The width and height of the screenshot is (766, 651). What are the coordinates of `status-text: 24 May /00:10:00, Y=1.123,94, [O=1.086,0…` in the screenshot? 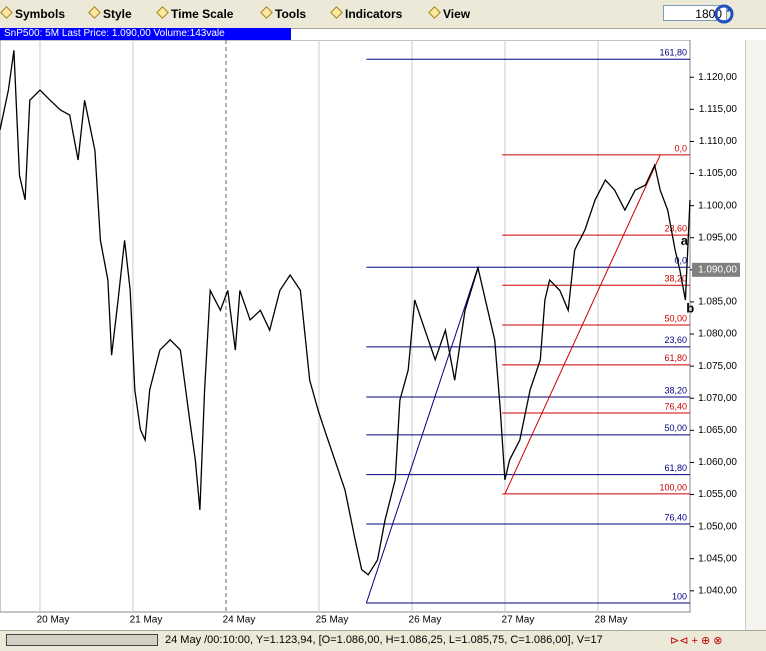 It's located at (384, 640).